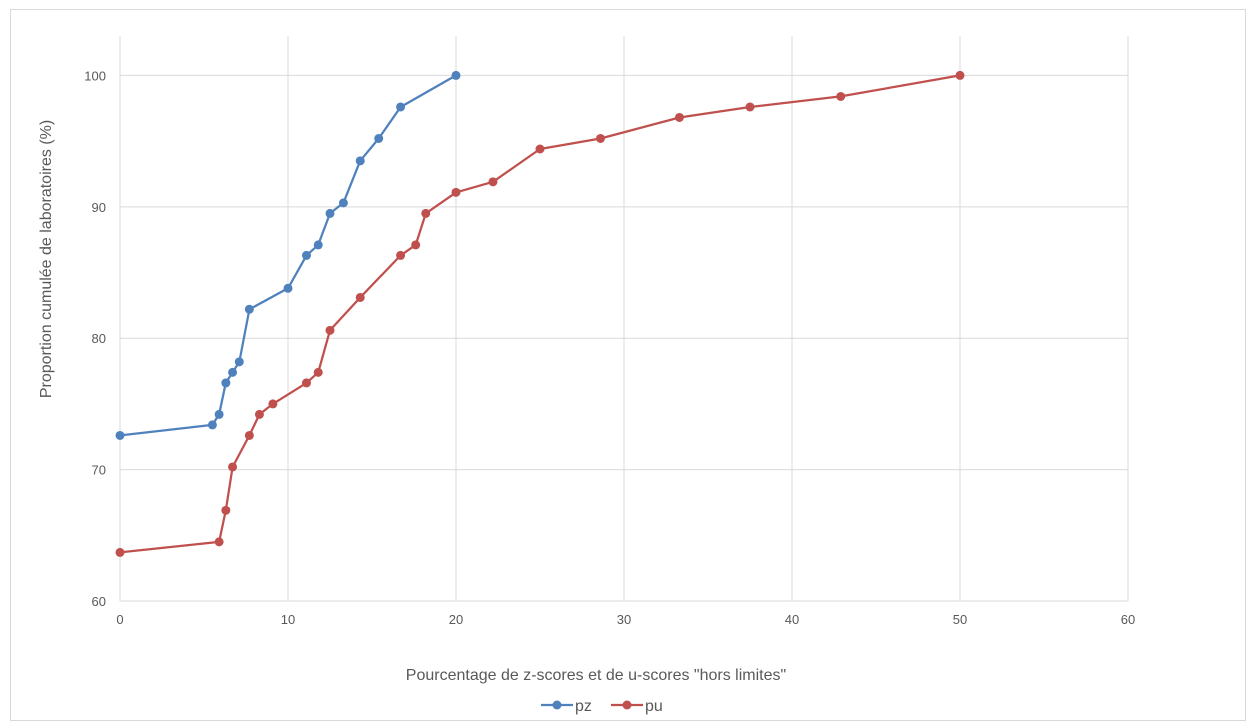 Image resolution: width=1248 pixels, height=722 pixels. I want to click on legend: pz pu, so click(602, 706).